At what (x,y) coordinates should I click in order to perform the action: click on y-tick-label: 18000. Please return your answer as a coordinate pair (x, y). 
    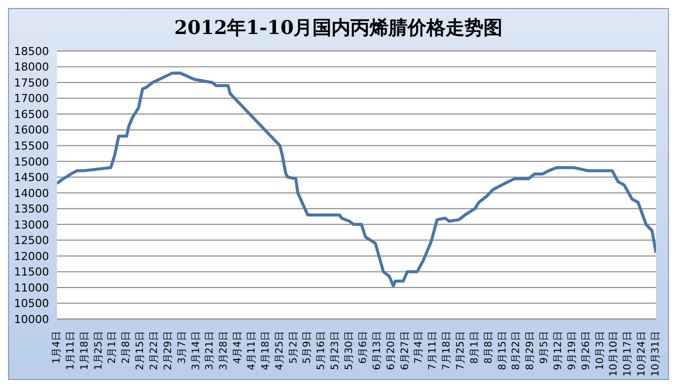
    Looking at the image, I should click on (31, 67).